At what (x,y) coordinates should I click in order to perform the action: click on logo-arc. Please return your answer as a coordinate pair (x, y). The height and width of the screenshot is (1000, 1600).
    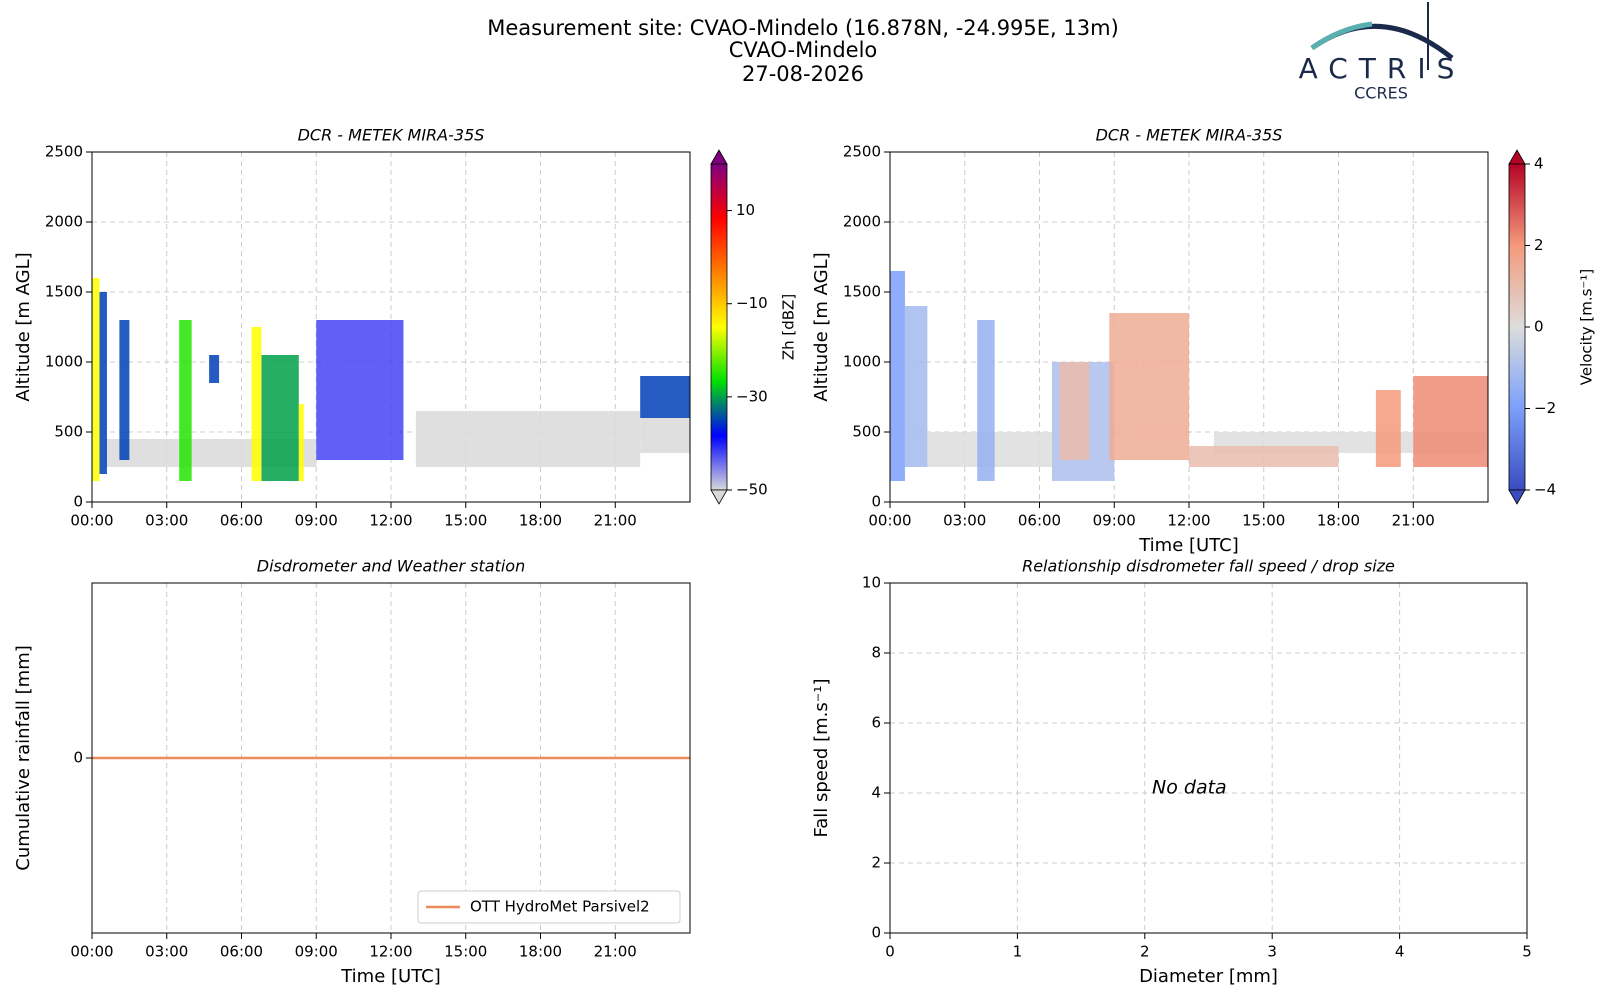
    Looking at the image, I should click on (1341, 36).